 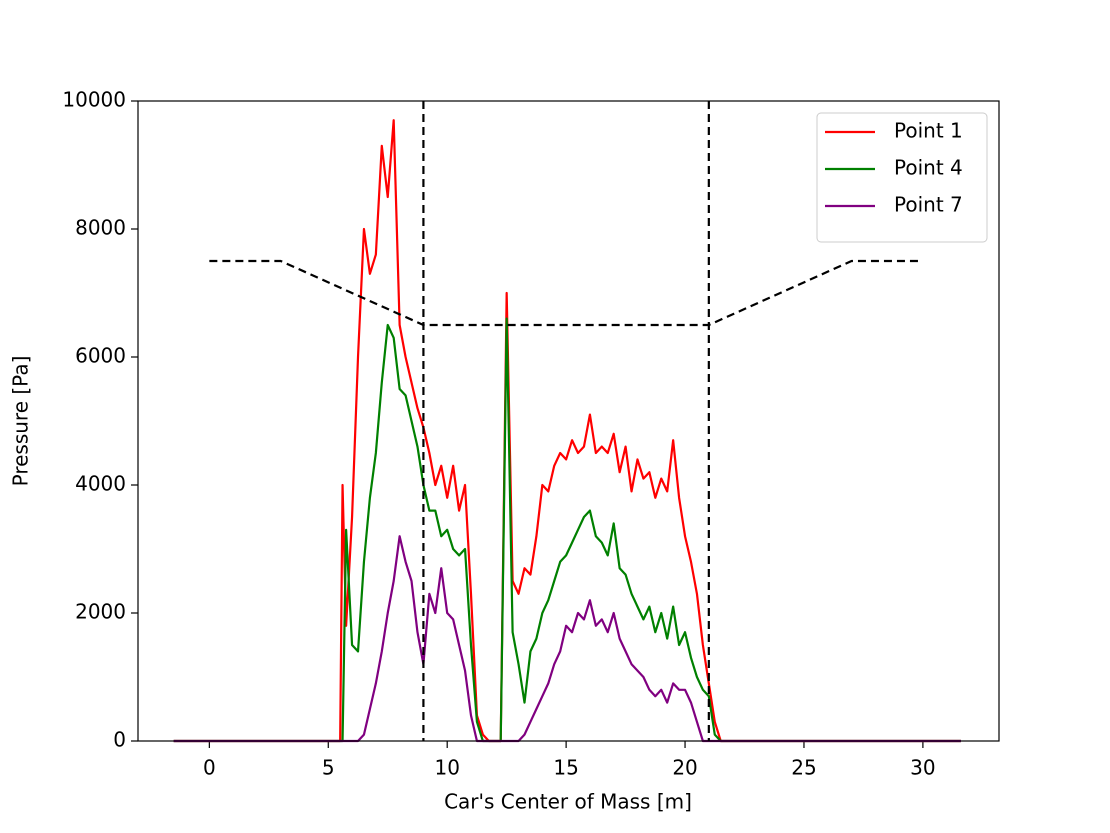 What do you see at coordinates (209, 768) in the screenshot?
I see `x-tick-label: 0` at bounding box center [209, 768].